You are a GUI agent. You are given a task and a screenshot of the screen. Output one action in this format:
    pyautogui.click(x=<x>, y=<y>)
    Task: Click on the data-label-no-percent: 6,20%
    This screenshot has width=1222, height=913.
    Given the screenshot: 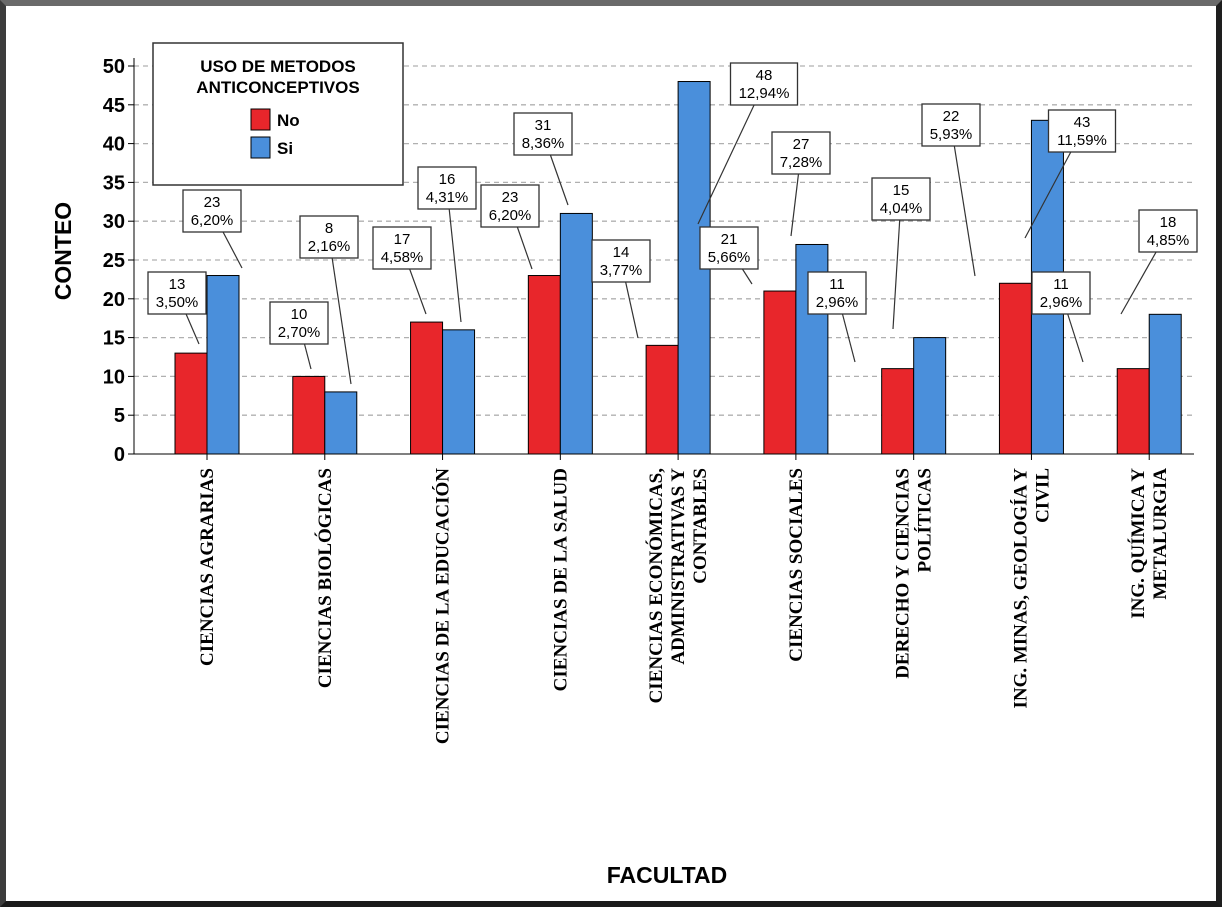 What is the action you would take?
    pyautogui.click(x=510, y=215)
    